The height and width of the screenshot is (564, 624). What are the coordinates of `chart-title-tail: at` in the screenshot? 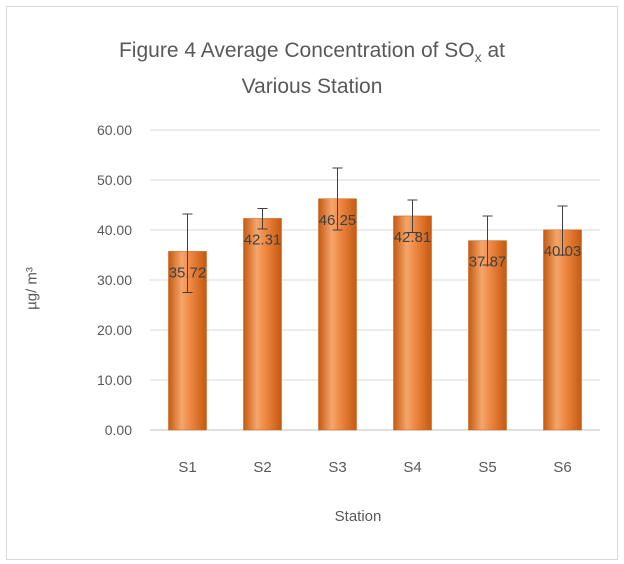 It's located at (493, 50).